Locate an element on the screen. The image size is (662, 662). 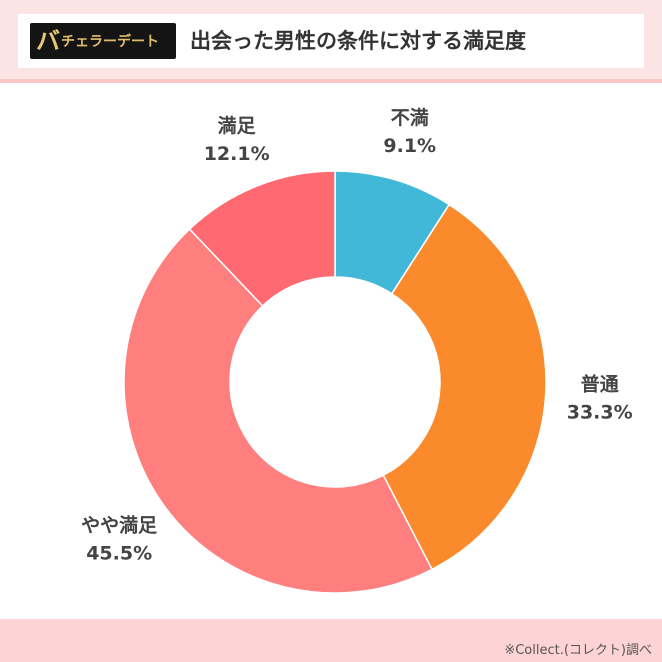
brand-logo-initial: バ is located at coordinates (48, 40).